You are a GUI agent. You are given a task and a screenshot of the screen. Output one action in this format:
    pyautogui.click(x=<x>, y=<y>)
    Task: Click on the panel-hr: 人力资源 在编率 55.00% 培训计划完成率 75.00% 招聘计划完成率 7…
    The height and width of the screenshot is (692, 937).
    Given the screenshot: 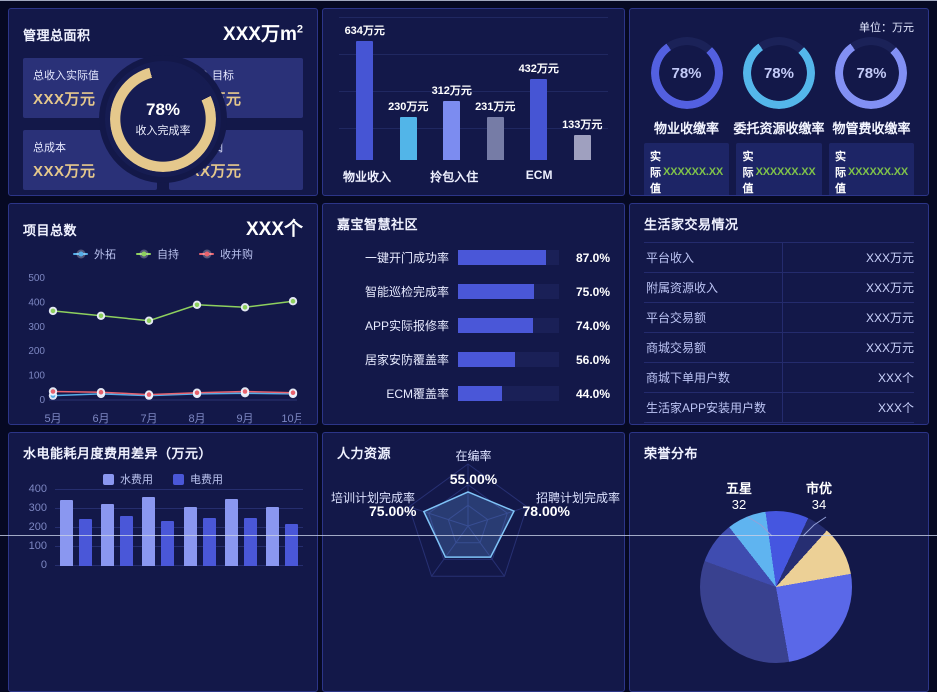 What is the action you would take?
    pyautogui.click(x=473, y=562)
    